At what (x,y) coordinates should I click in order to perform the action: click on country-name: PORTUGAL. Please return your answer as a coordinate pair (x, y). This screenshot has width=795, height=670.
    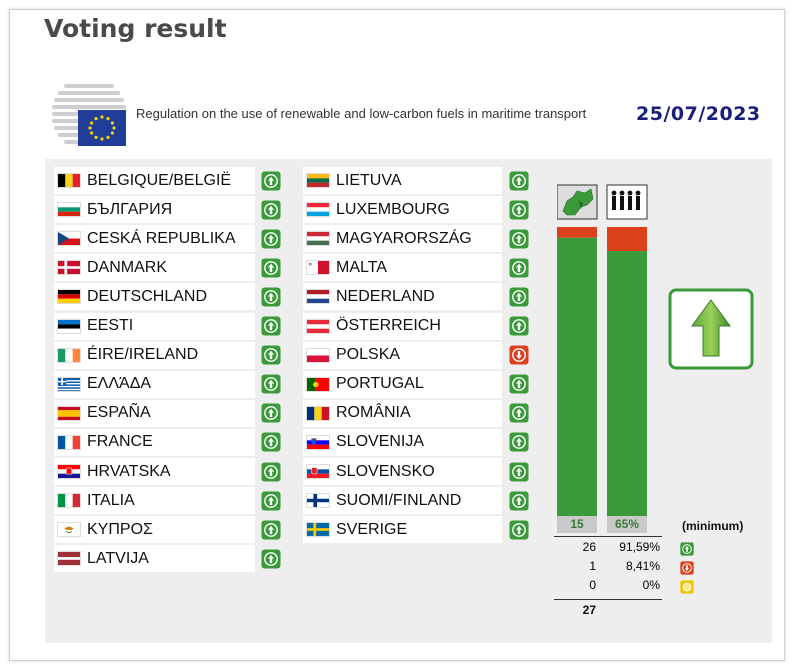
    Looking at the image, I should click on (380, 384).